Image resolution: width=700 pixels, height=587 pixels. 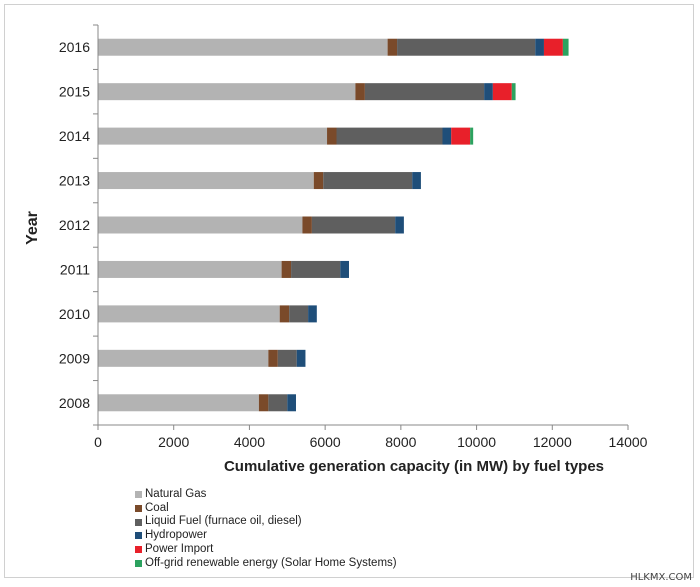 I want to click on watermark: HLKMX.COM, so click(x=661, y=577).